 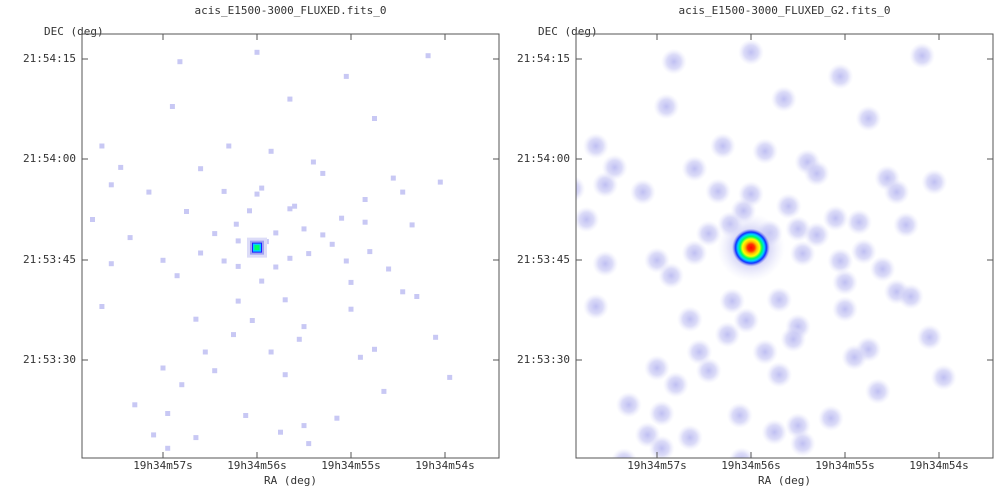 What do you see at coordinates (74, 31) in the screenshot?
I see `panel-left-ylabel: DEC (deg)` at bounding box center [74, 31].